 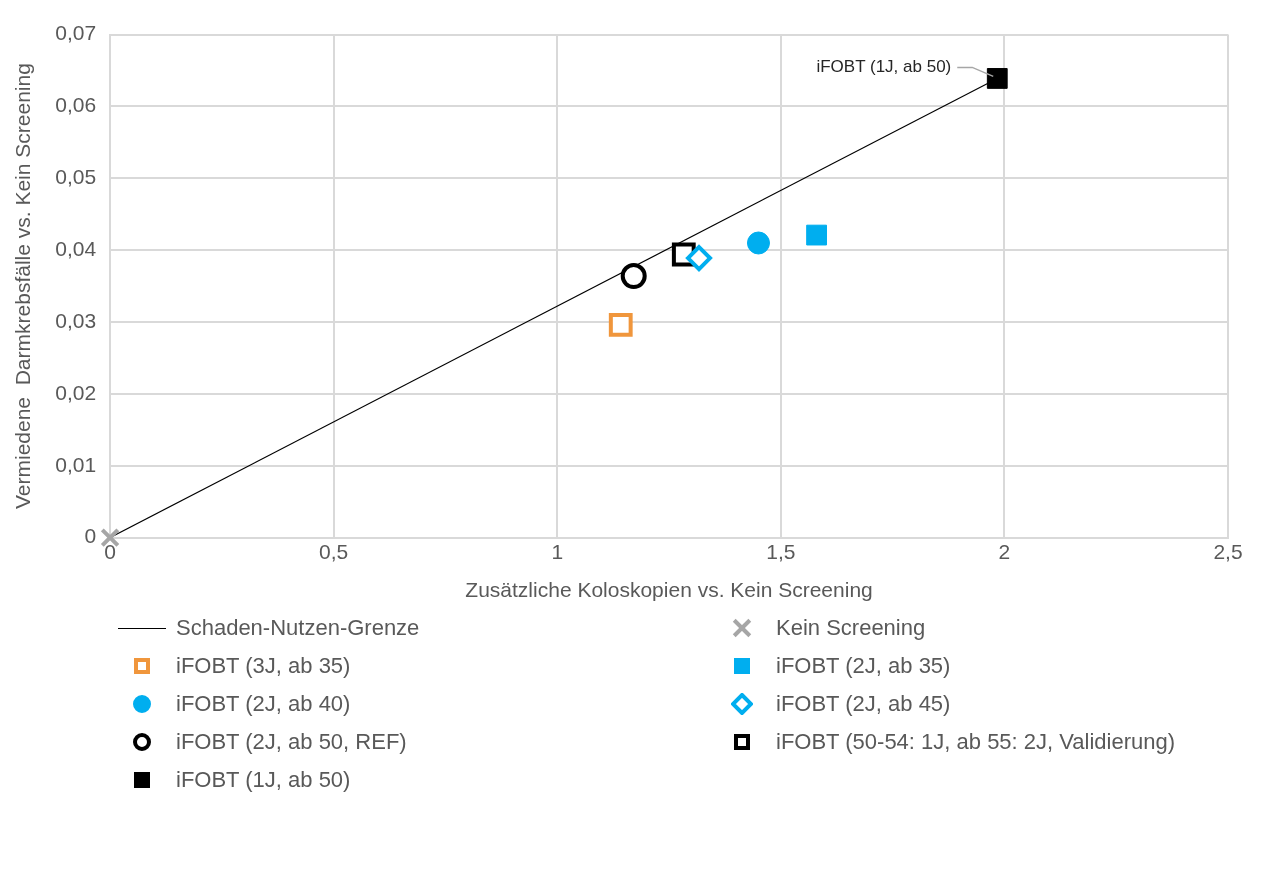 What do you see at coordinates (110, 551) in the screenshot?
I see `x-tick-label: 0` at bounding box center [110, 551].